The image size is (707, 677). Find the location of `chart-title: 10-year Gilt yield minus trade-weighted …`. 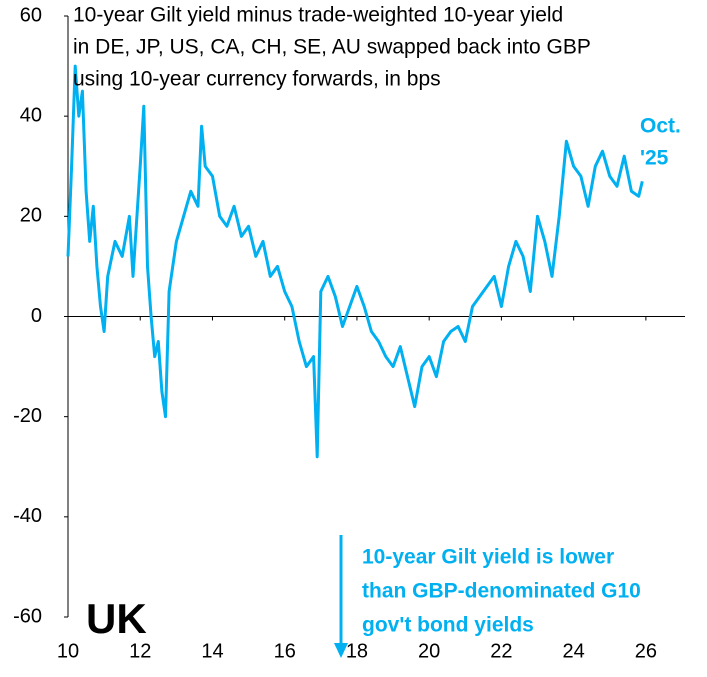

chart-title: 10-year Gilt yield minus trade-weighted … is located at coordinates (318, 15).